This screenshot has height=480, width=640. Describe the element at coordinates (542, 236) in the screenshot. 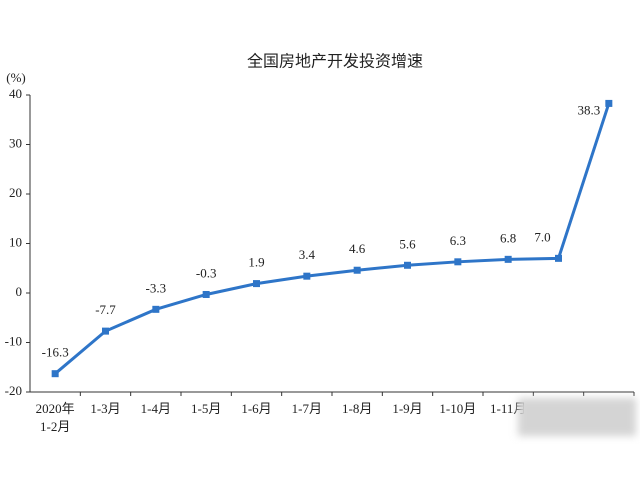

I see `value-label: 7.0` at that location.